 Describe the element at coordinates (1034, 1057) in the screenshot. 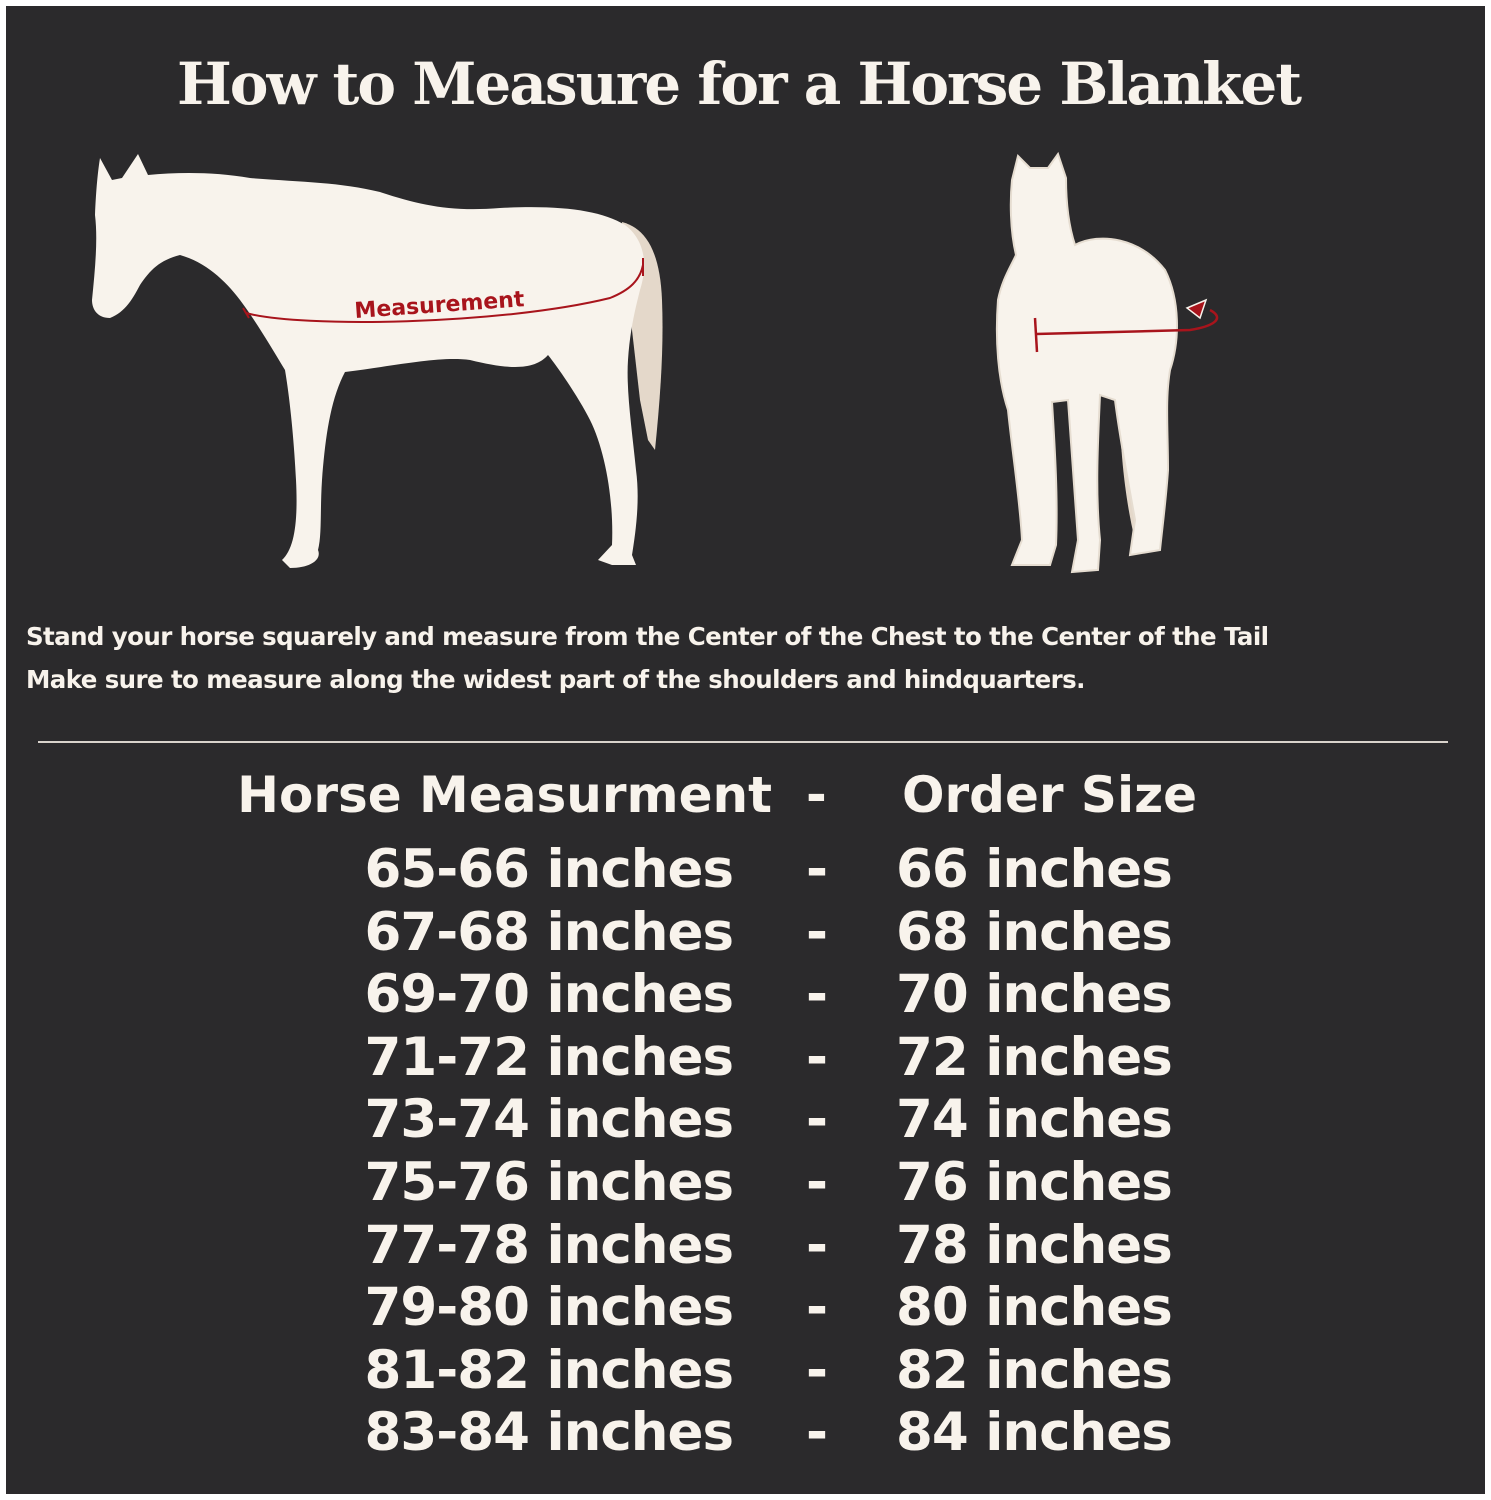

I see `size-cell: 72 inches` at that location.